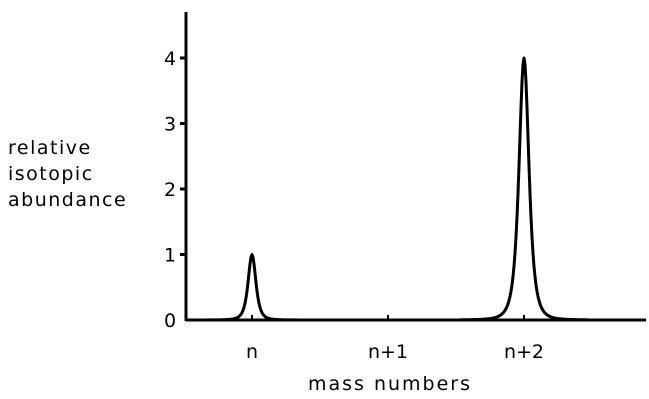 Image resolution: width=649 pixels, height=399 pixels. Describe the element at coordinates (170, 256) in the screenshot. I see `y-tick-label: 1` at that location.